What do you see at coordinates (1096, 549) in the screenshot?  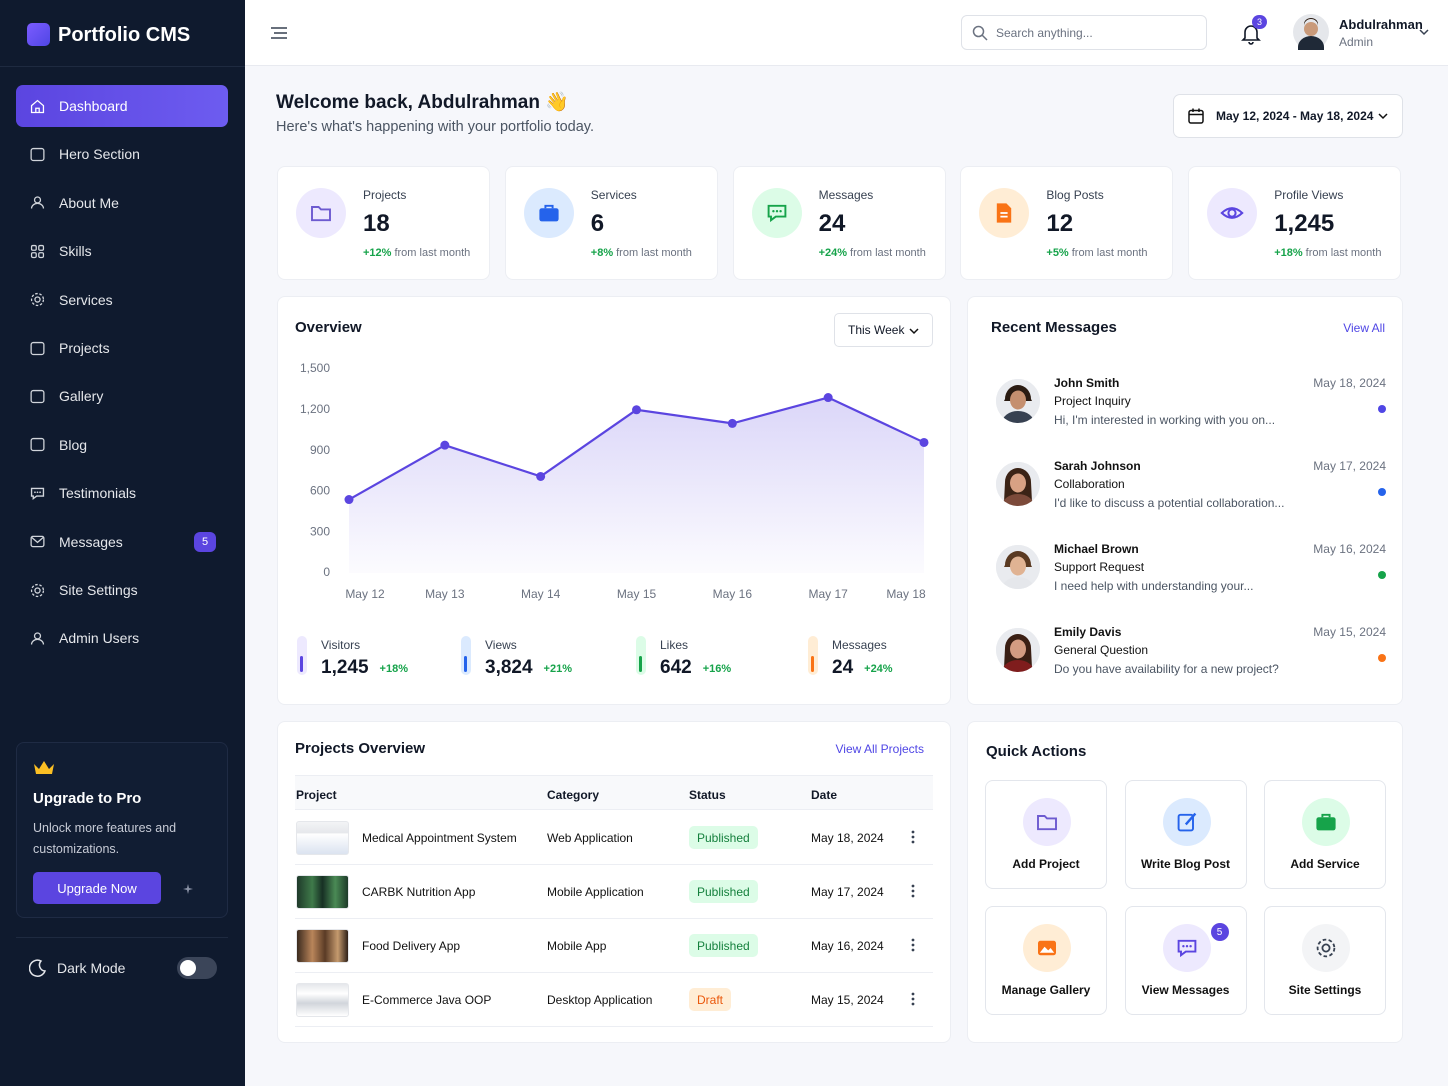 I see `message-name: Michael Brown` at bounding box center [1096, 549].